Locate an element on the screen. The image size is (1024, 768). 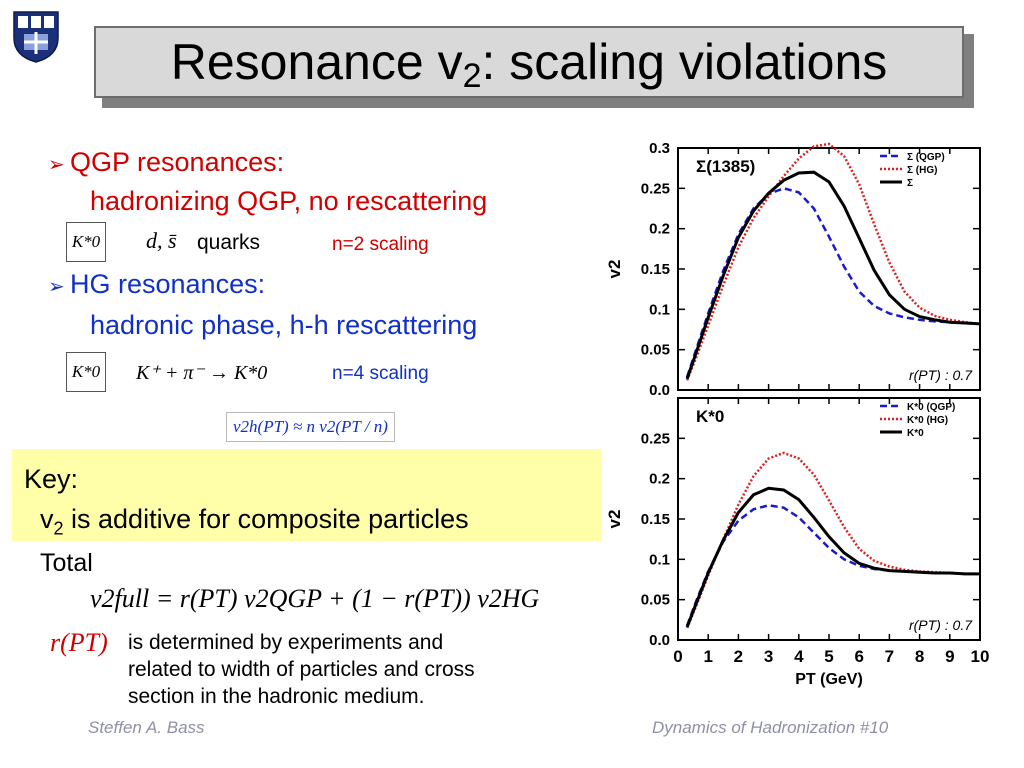
legend-label: K*0 is located at coordinates (915, 433).